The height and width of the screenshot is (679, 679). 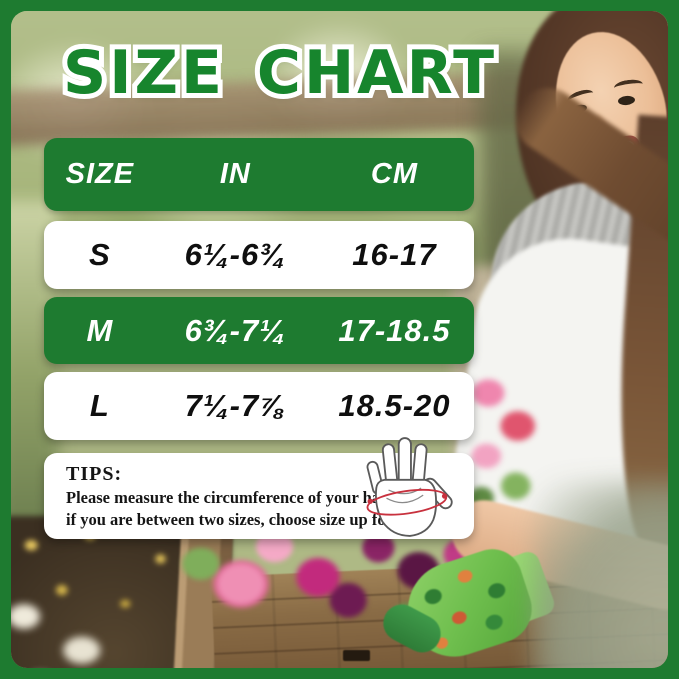 What do you see at coordinates (99, 405) in the screenshot?
I see `cell-size: L` at bounding box center [99, 405].